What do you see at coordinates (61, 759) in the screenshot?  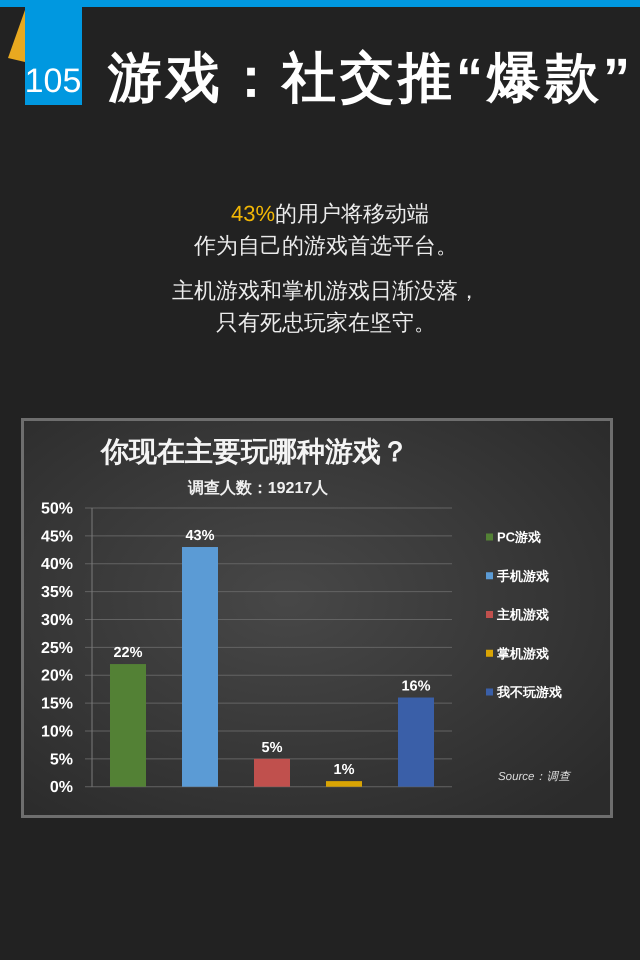 I see `y-tick-label: 5%` at bounding box center [61, 759].